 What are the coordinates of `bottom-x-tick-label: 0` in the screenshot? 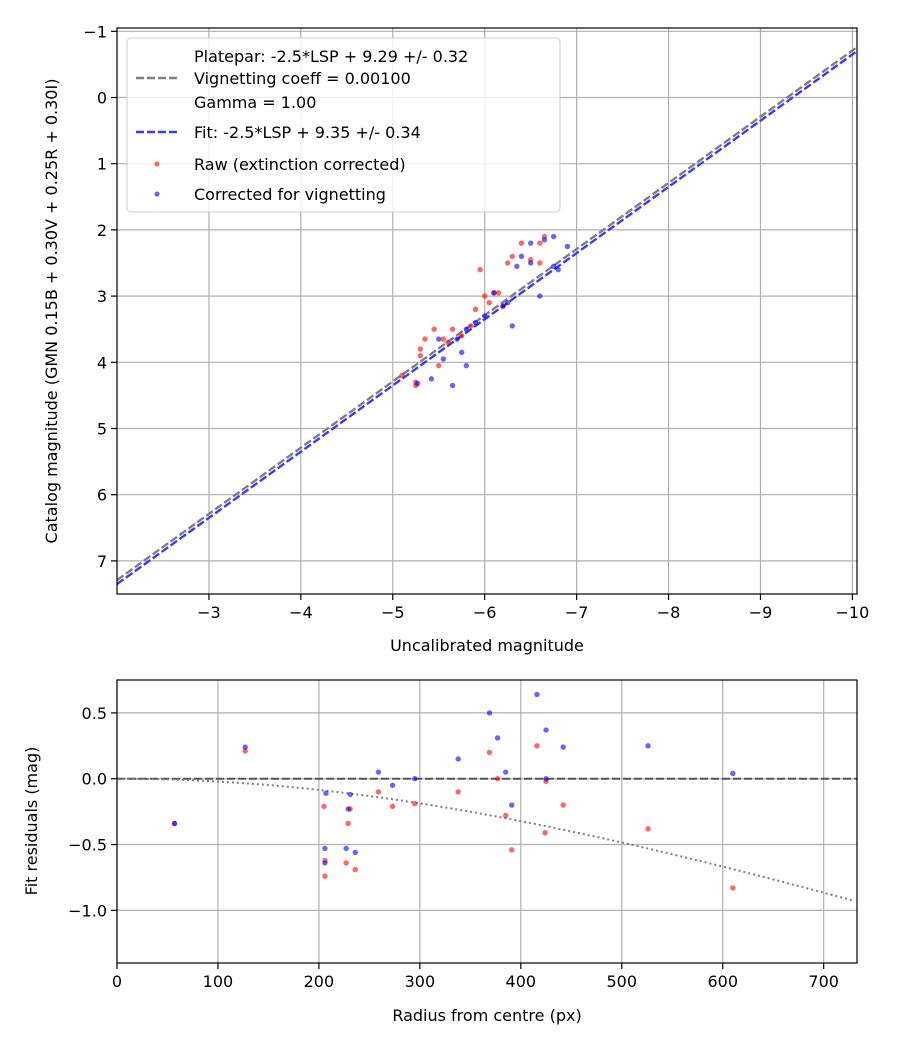 It's located at (117, 981).